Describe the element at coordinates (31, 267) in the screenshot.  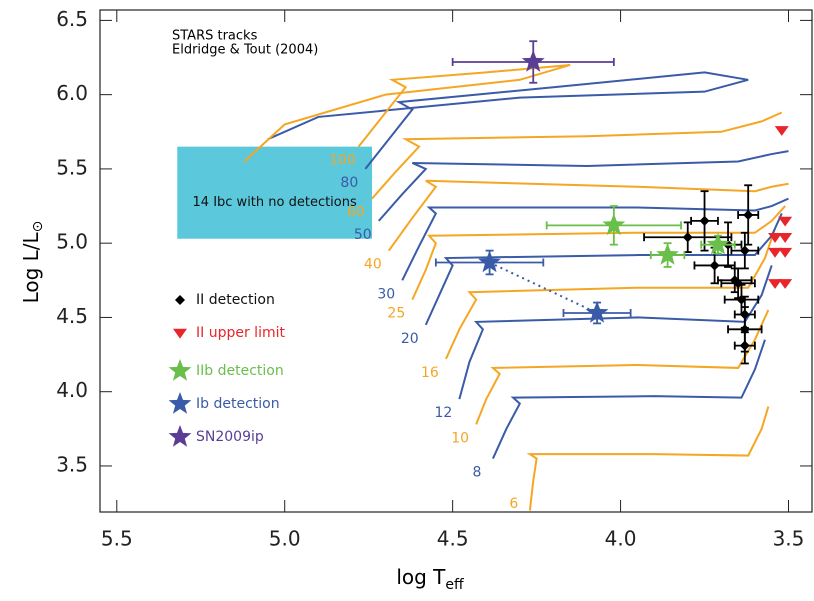
I see `y-label-main: Log L/L` at that location.